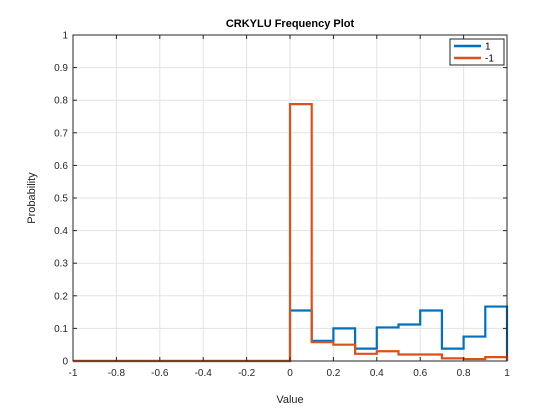  Describe the element at coordinates (117, 373) in the screenshot. I see `x-tick-label: -0.8` at that location.